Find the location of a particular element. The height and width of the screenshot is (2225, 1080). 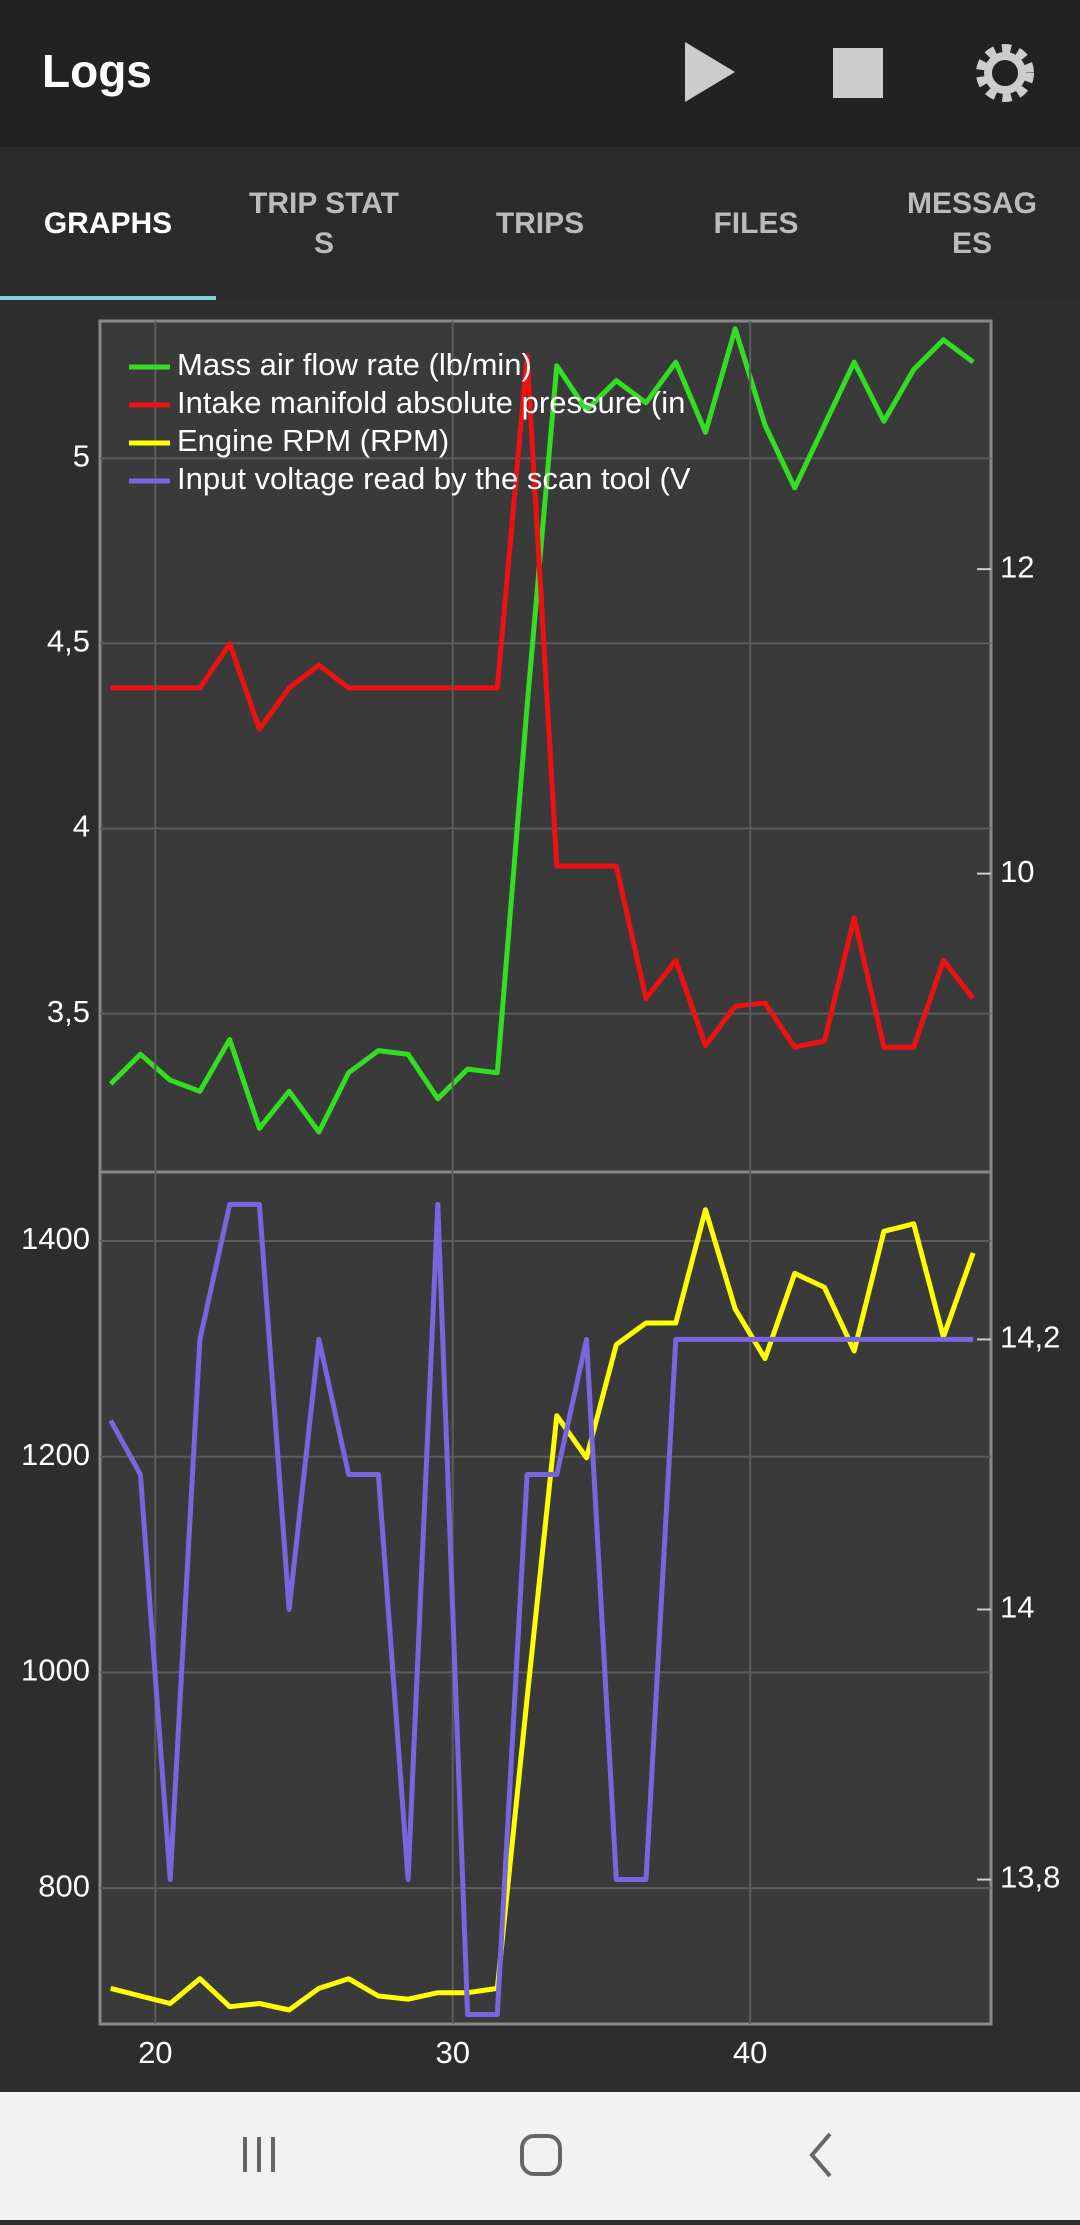

nav-bar is located at coordinates (540, 2156).